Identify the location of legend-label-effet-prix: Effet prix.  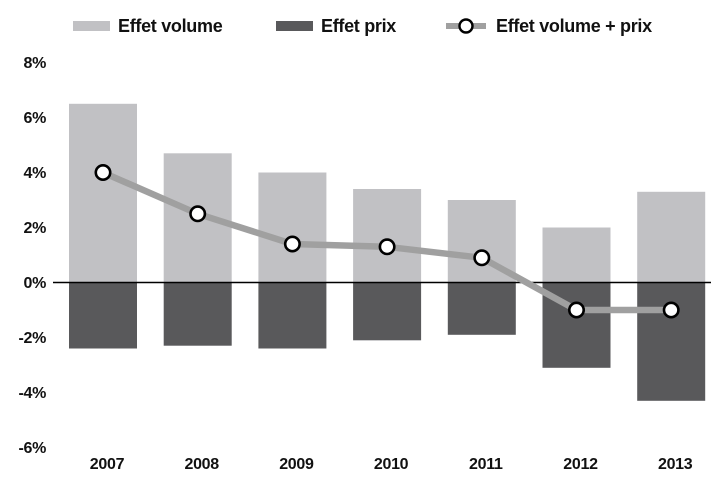
(359, 25).